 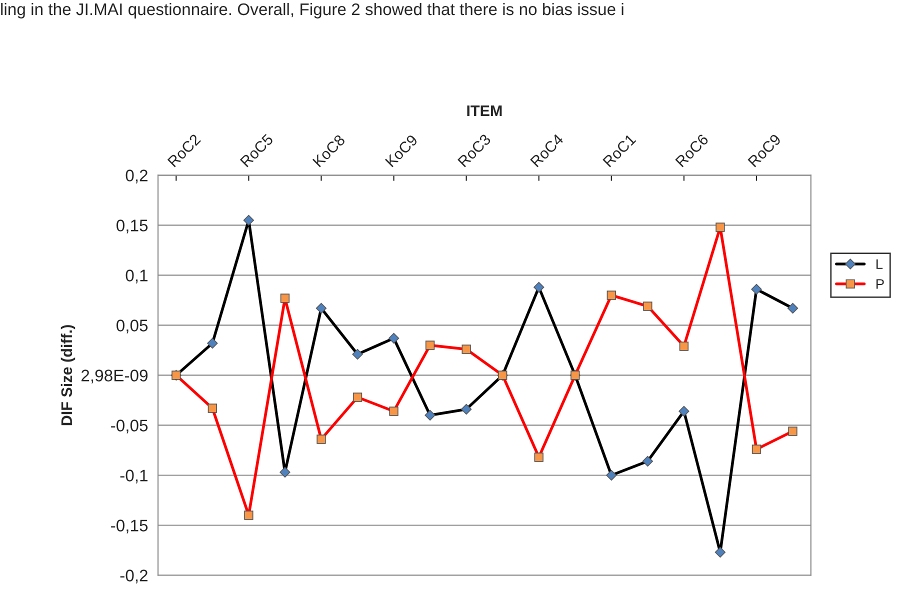 What do you see at coordinates (68, 375) in the screenshot?
I see `y-axis-title: DIF Size (diff.)` at bounding box center [68, 375].